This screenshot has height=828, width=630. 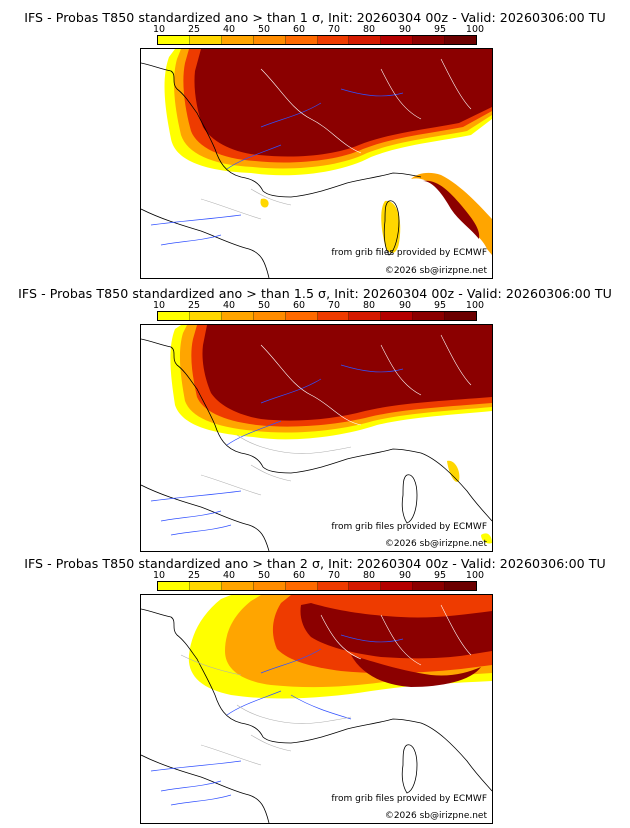 What do you see at coordinates (264, 203) in the screenshot?
I see `probability-zone-spot` at bounding box center [264, 203].